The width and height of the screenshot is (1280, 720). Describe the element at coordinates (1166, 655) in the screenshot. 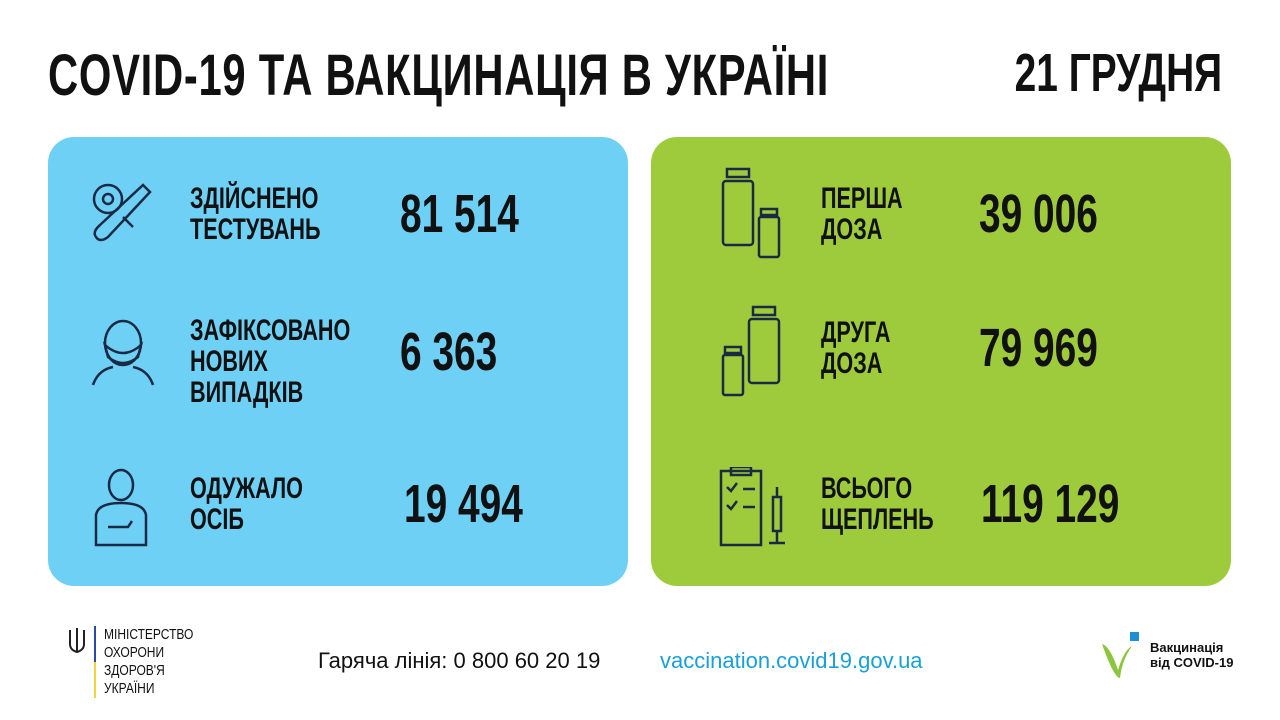

I see `vaccination-logo: Вакцинація від COVID-19` at that location.